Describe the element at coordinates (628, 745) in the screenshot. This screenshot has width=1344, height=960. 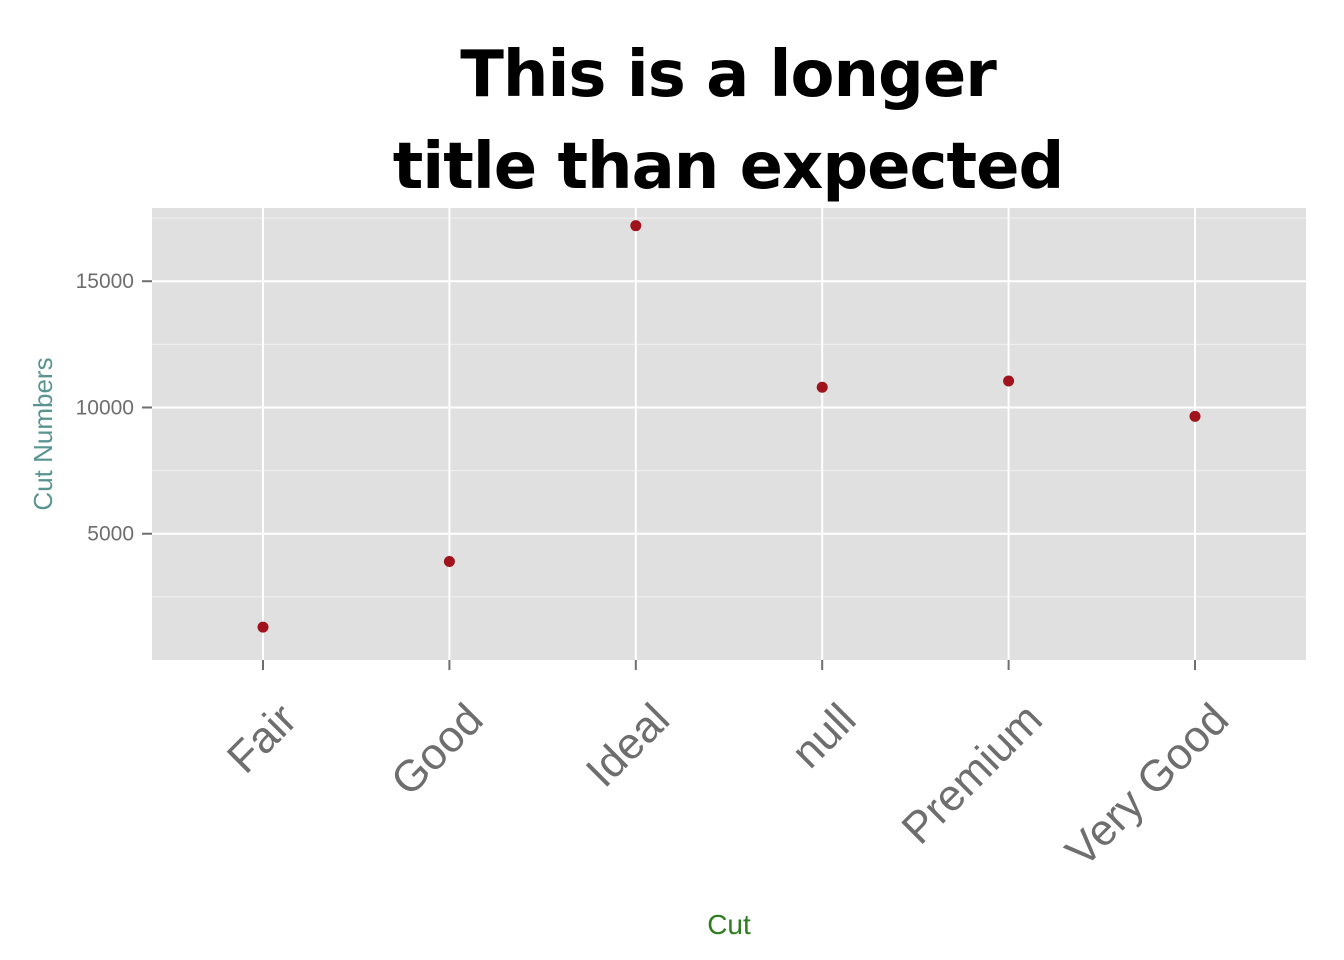
I see `x-tick-label-2: Ideal` at that location.